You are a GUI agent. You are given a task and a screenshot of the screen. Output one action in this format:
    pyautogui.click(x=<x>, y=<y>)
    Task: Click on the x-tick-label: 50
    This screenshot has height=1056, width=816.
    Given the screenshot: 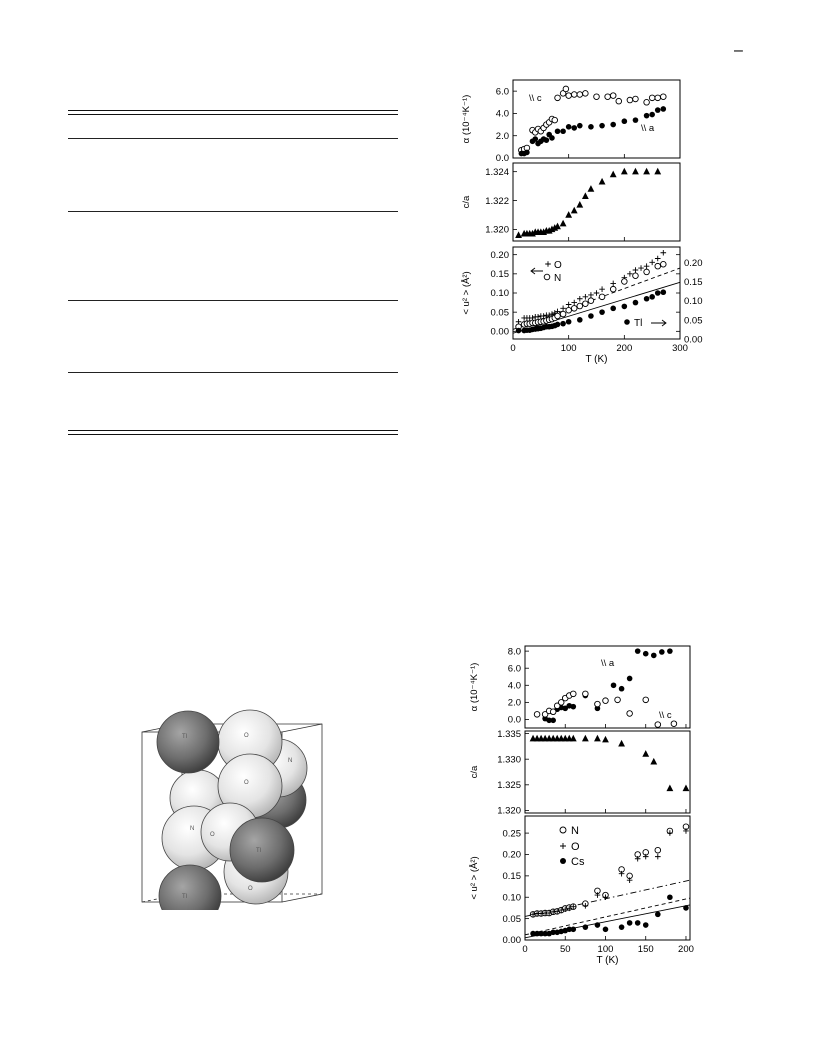 What is the action you would take?
    pyautogui.click(x=565, y=949)
    